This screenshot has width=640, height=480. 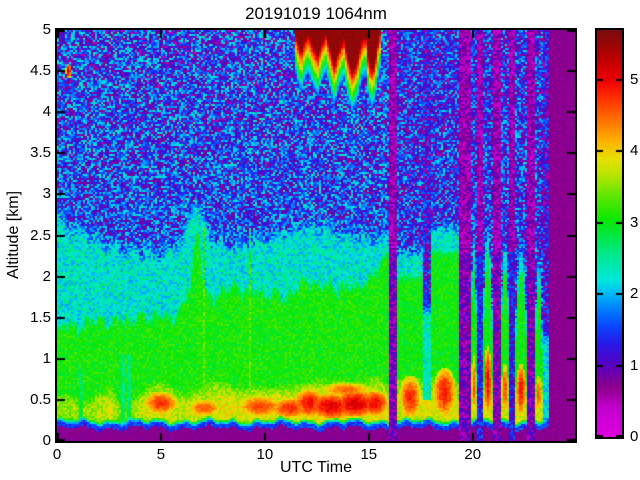 I want to click on colorbar-tick-label: 0, so click(x=634, y=436).